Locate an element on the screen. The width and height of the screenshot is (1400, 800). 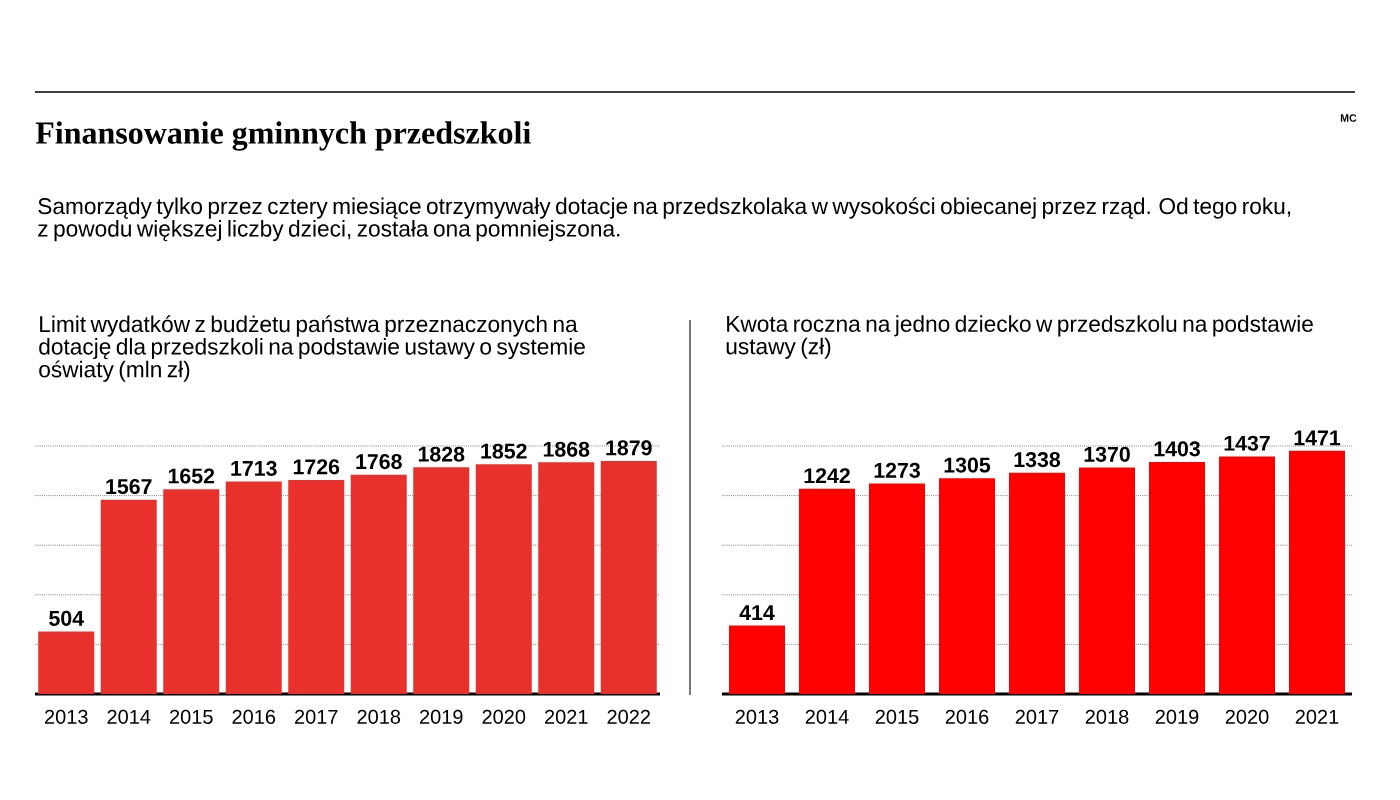
chart-subtitle: Samorządy tylko przez cztery miesiące otrzymywały dotacje na przedszkolaka w wysokości obiecanej przez rząd. Od tego roku, z powodu większej liczby dzieci, została ona pomniejszona. is located at coordinates (664, 219).